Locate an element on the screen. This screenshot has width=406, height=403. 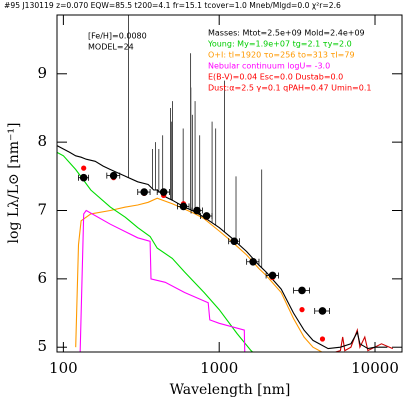
x-tick-label: 1000 is located at coordinates (219, 368).